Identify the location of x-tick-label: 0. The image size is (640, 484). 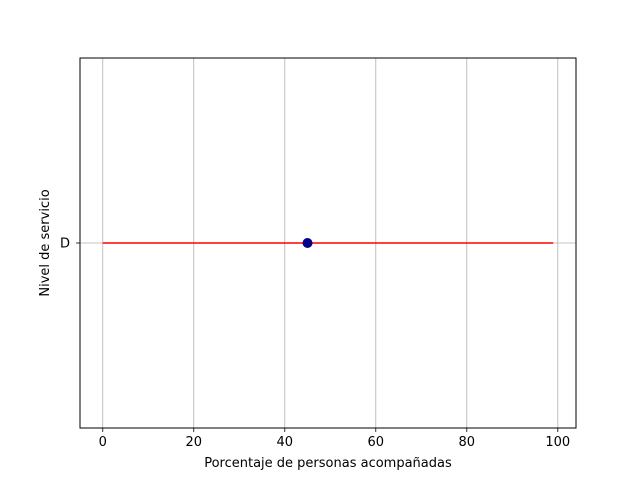
(103, 442).